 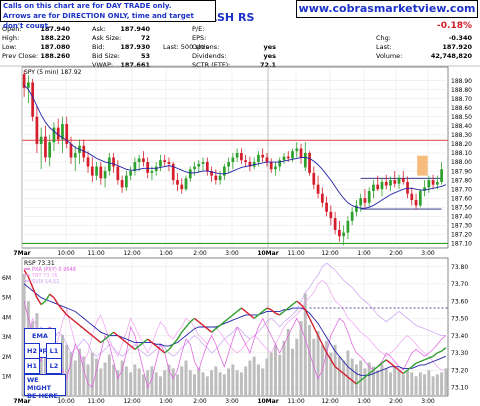 I want to click on we-might-text: WE MIGHT, so click(x=39, y=384).